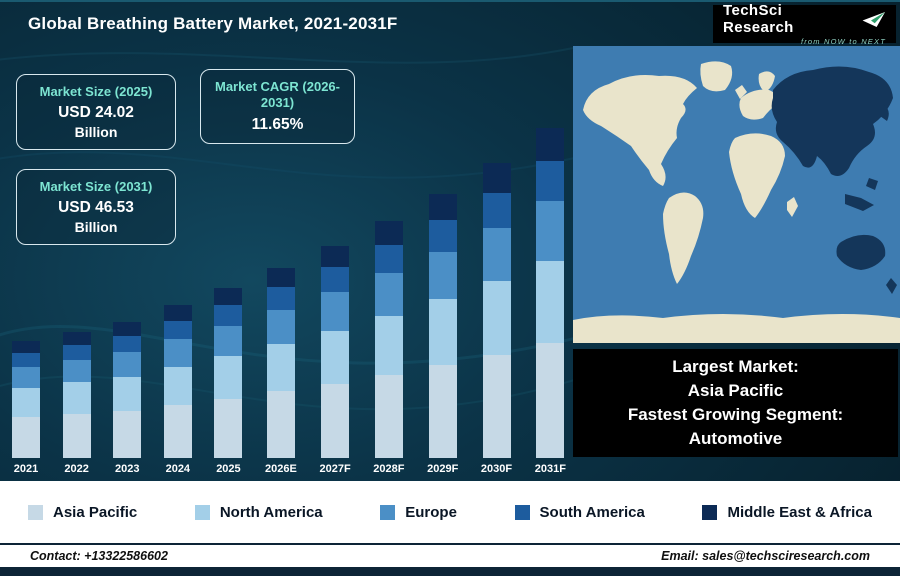 The height and width of the screenshot is (576, 900). Describe the element at coordinates (735, 414) in the screenshot. I see `info-line: Fastest Growing Segment:` at that location.